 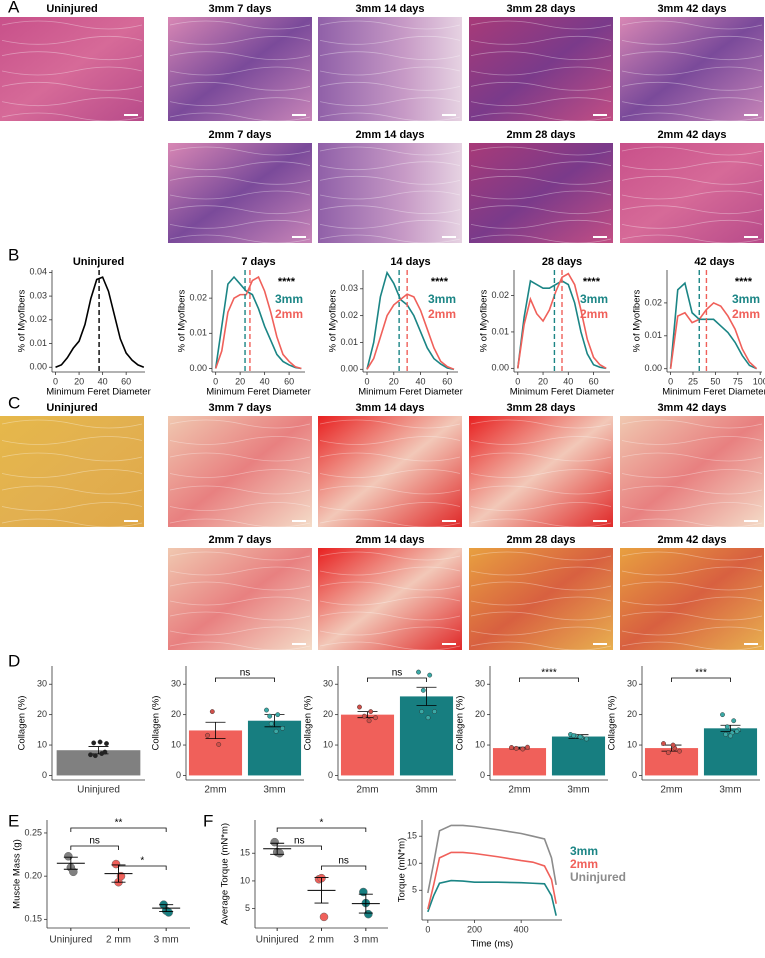 What do you see at coordinates (13, 820) in the screenshot?
I see `panel-label: E` at bounding box center [13, 820].